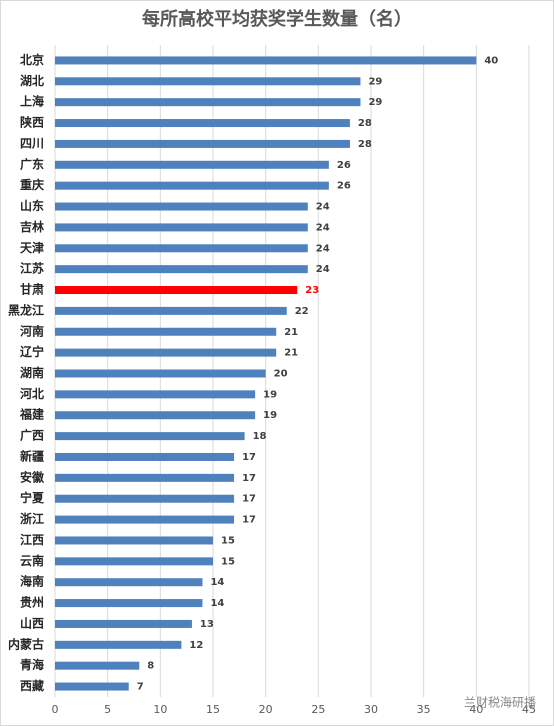 The height and width of the screenshot is (726, 554). I want to click on value-label: 20, so click(281, 374).